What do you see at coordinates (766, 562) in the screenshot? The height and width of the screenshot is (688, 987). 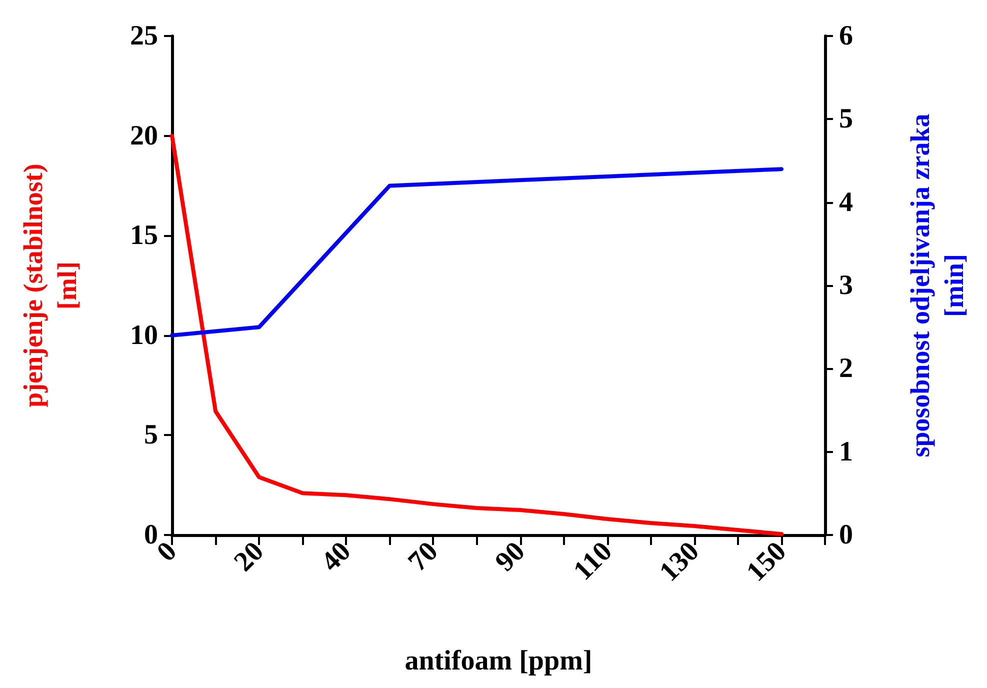 I see `x-tick-label: 150` at bounding box center [766, 562].